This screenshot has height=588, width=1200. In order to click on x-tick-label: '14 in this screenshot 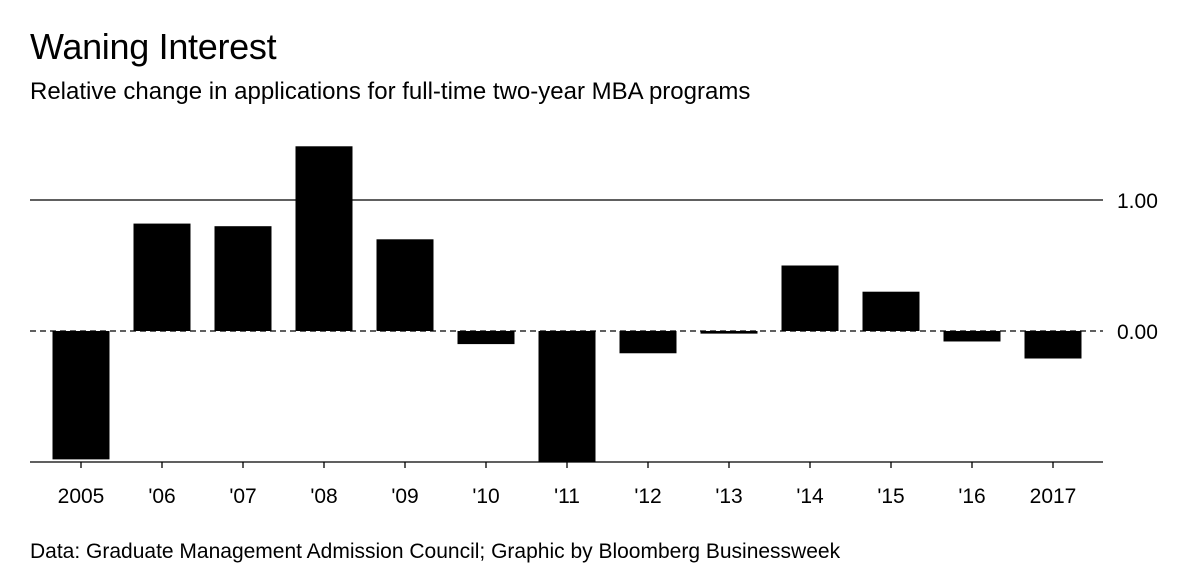, I will do `click(810, 496)`.